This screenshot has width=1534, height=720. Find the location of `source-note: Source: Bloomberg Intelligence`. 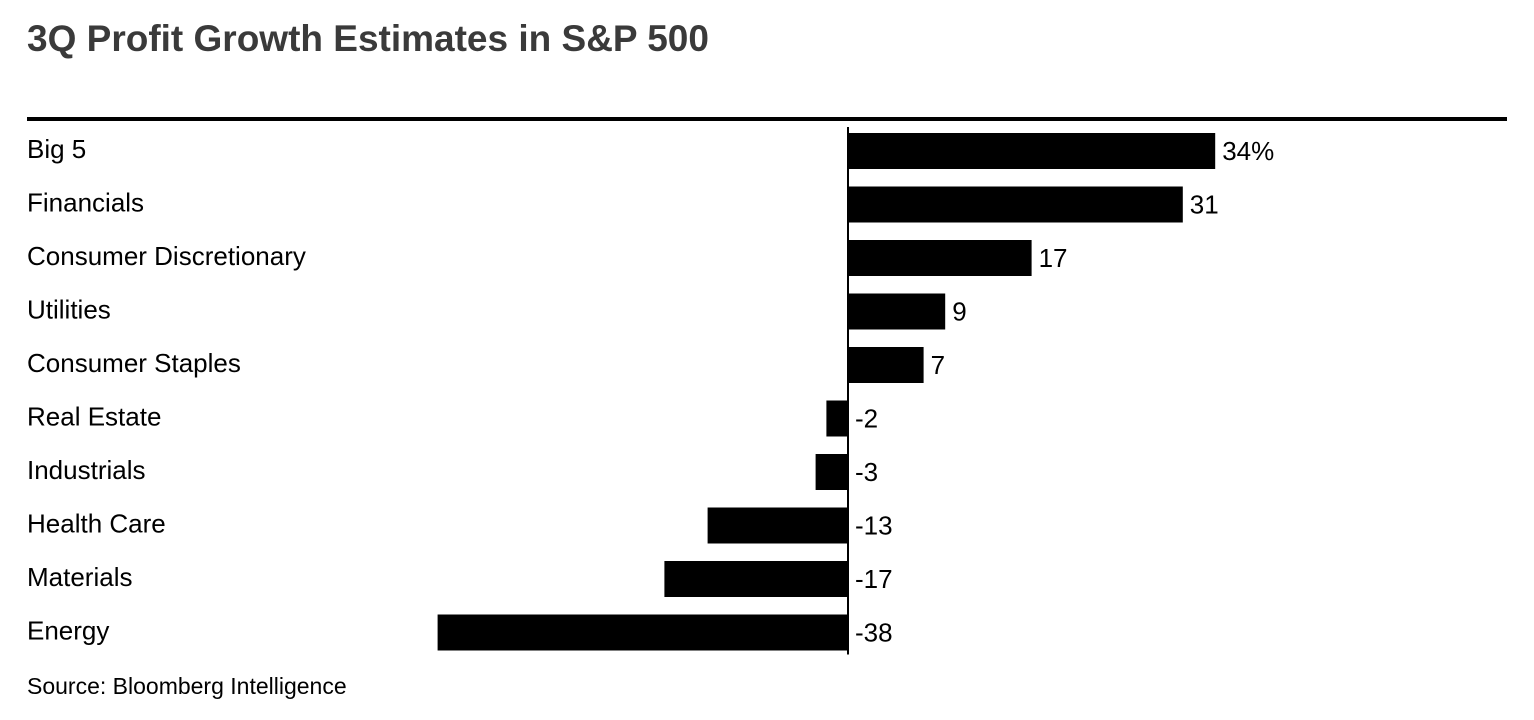

source-note: Source: Bloomberg Intelligence is located at coordinates (187, 686).